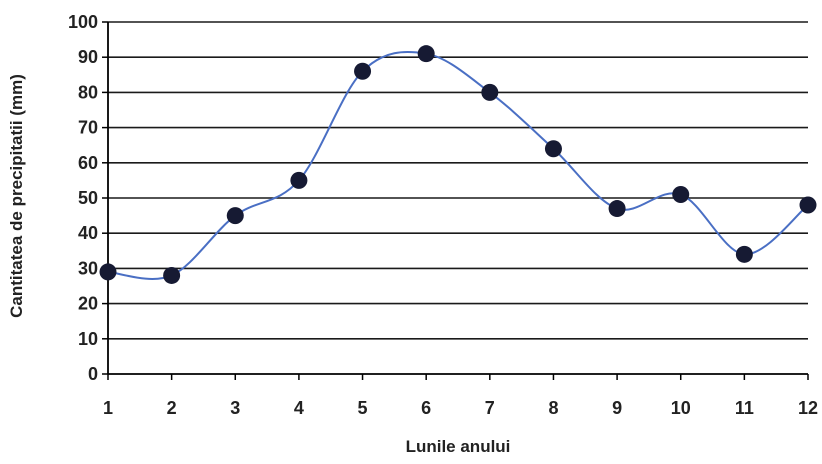 This screenshot has height=464, width=822. Describe the element at coordinates (553, 408) in the screenshot. I see `x-tick-label: 8` at that location.